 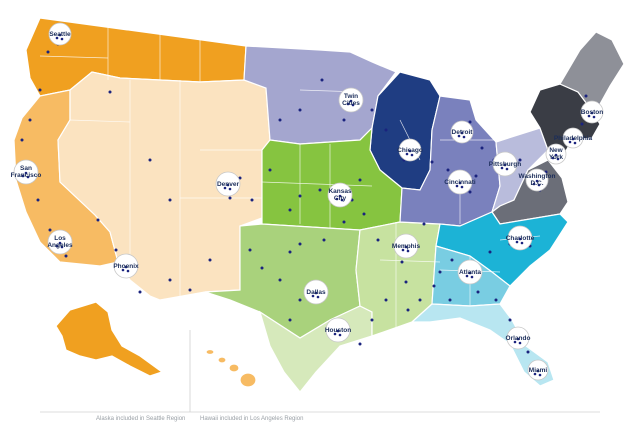 I want to click on city-marker-detroit: Detroit, so click(x=462, y=132).